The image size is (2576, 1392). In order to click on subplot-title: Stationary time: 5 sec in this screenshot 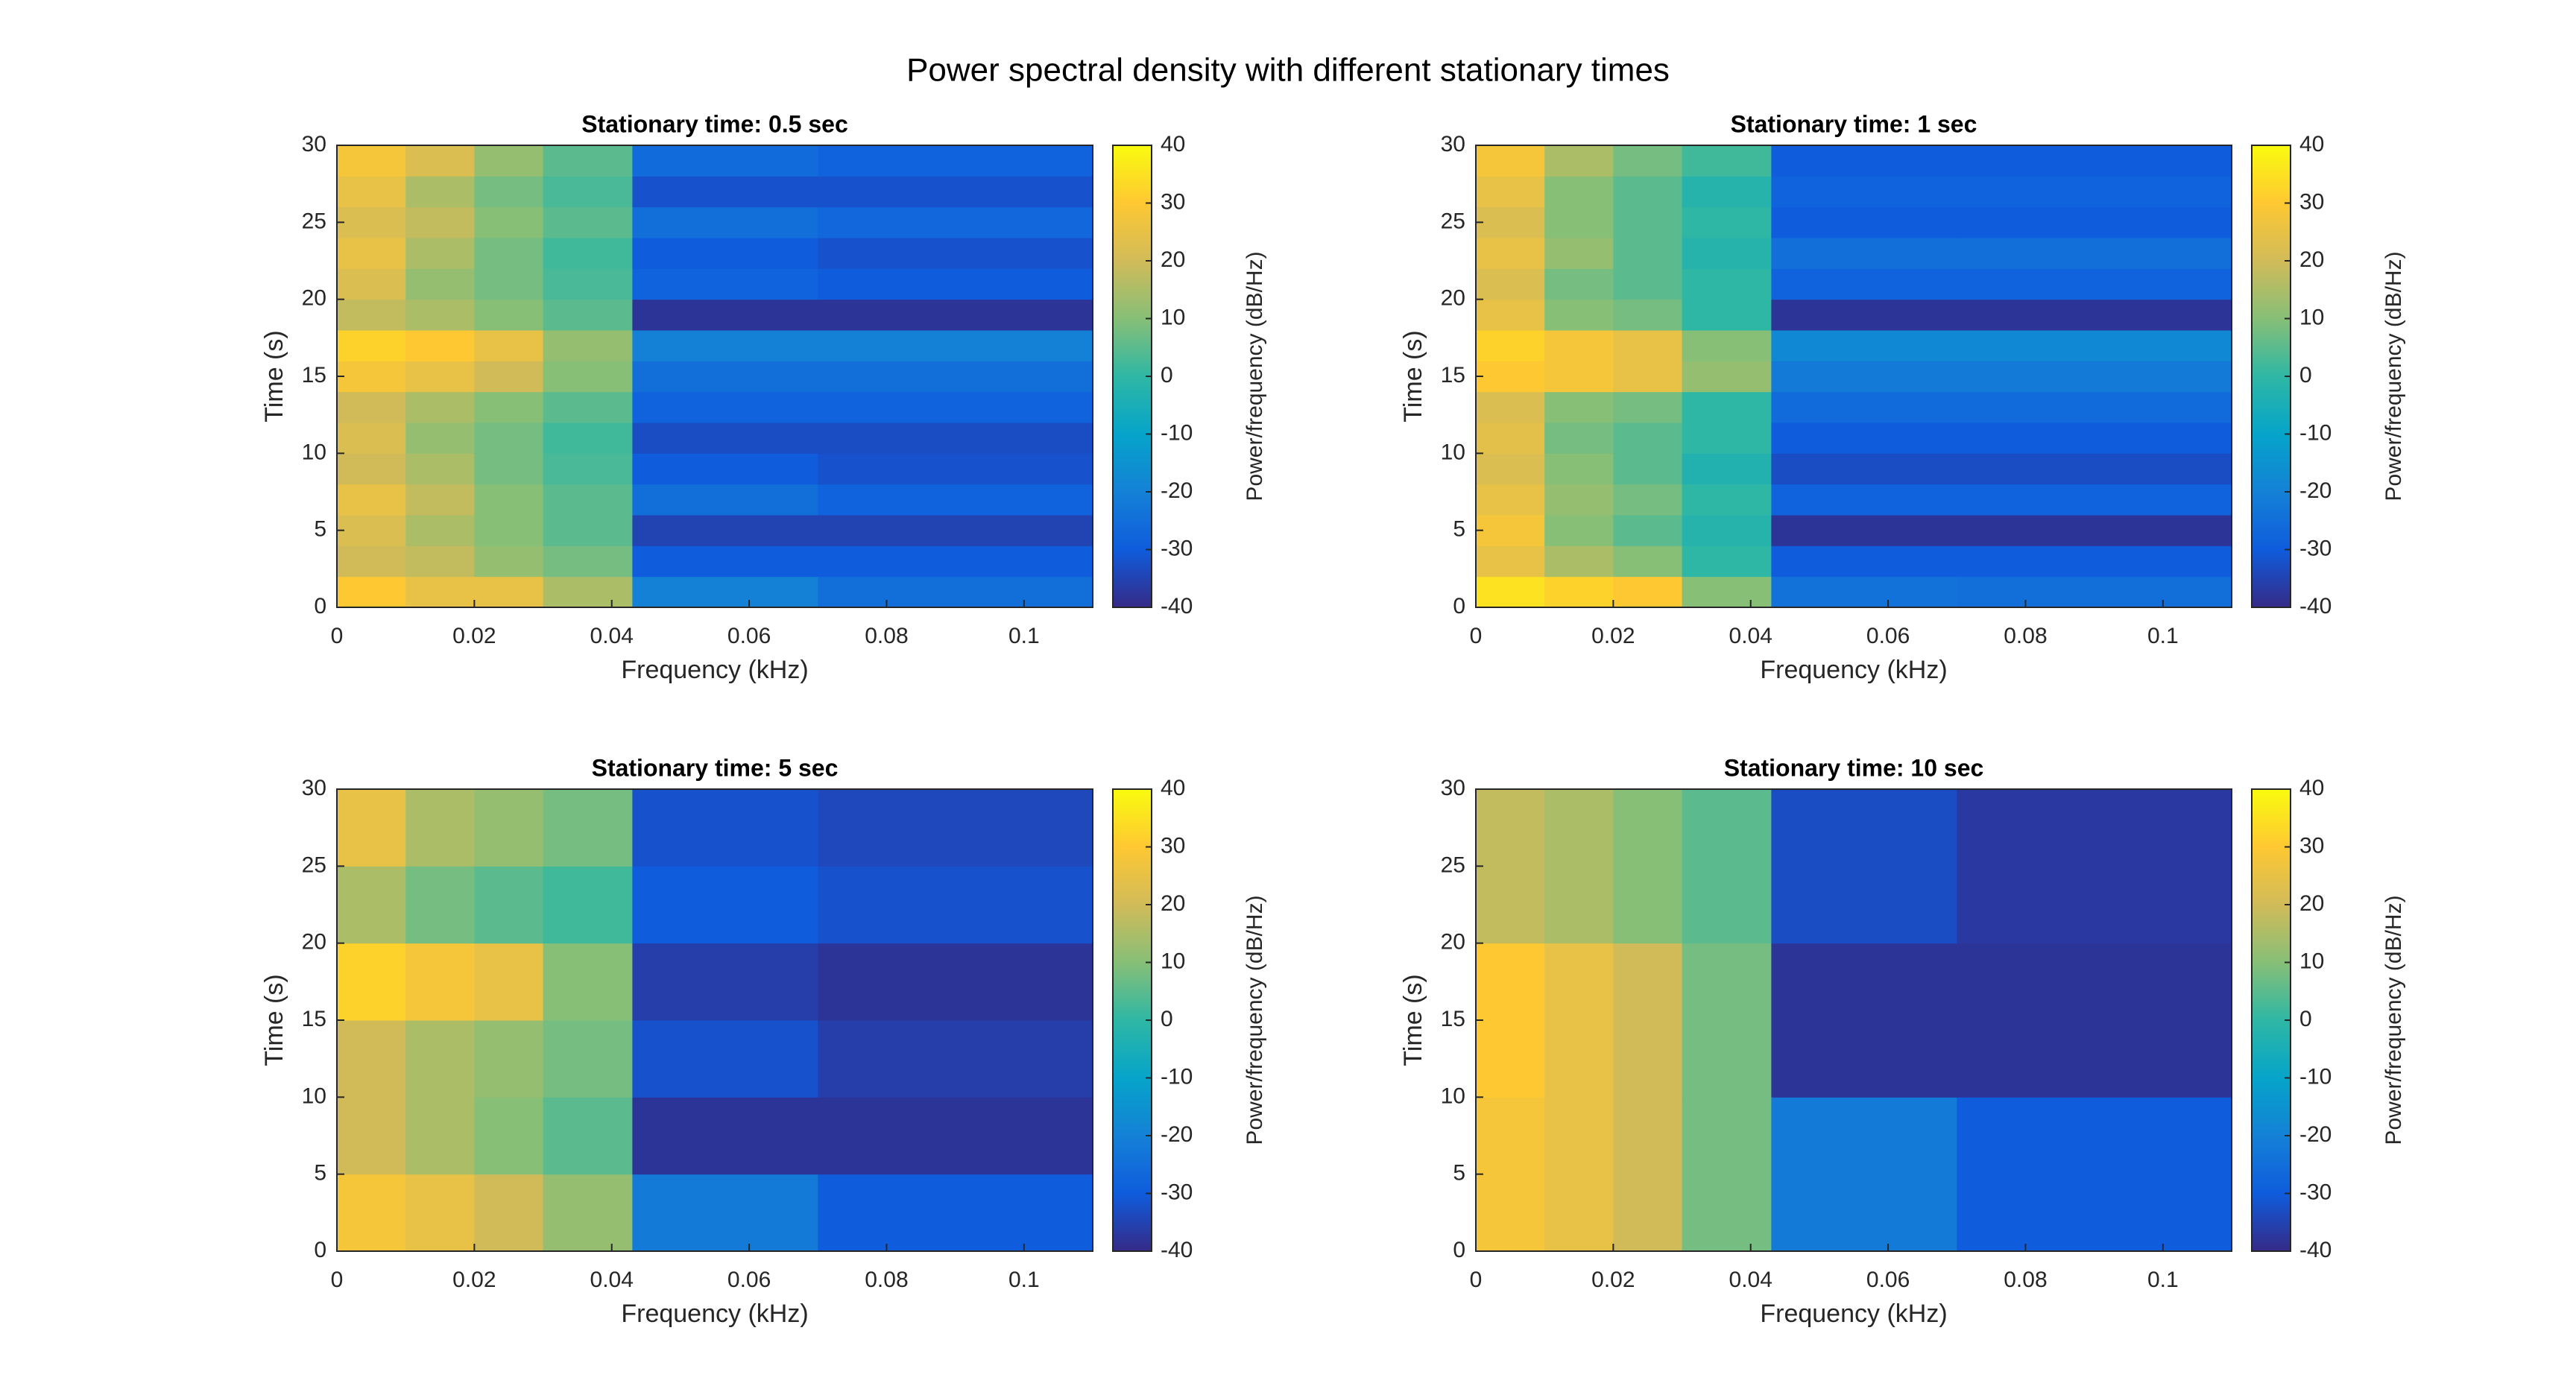, I will do `click(715, 767)`.